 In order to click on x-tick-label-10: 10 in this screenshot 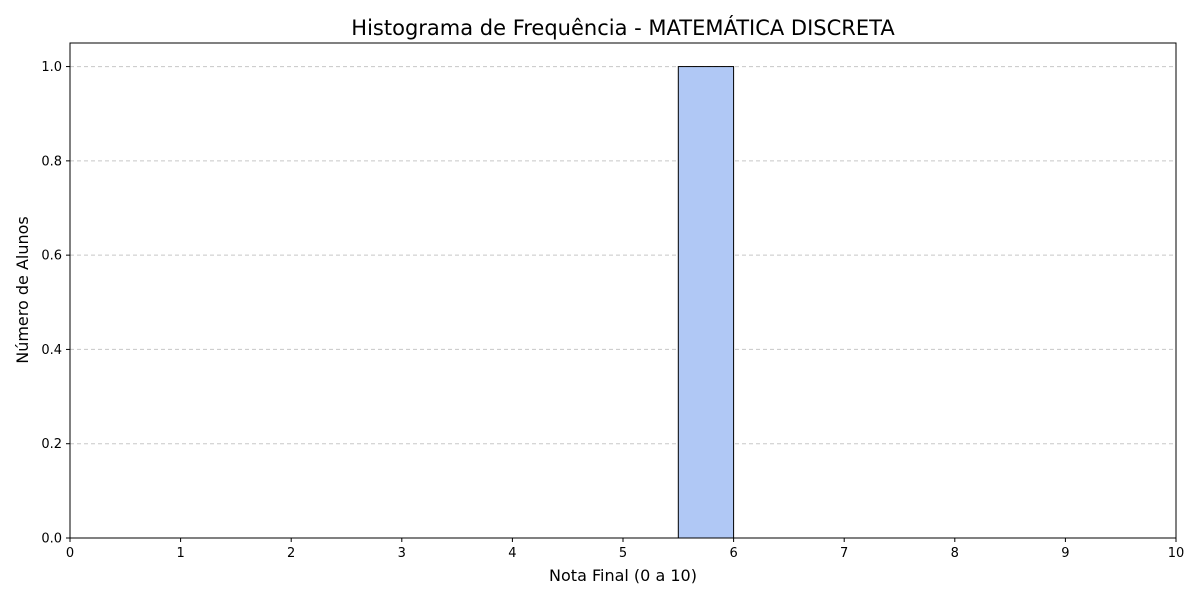, I will do `click(1176, 553)`.